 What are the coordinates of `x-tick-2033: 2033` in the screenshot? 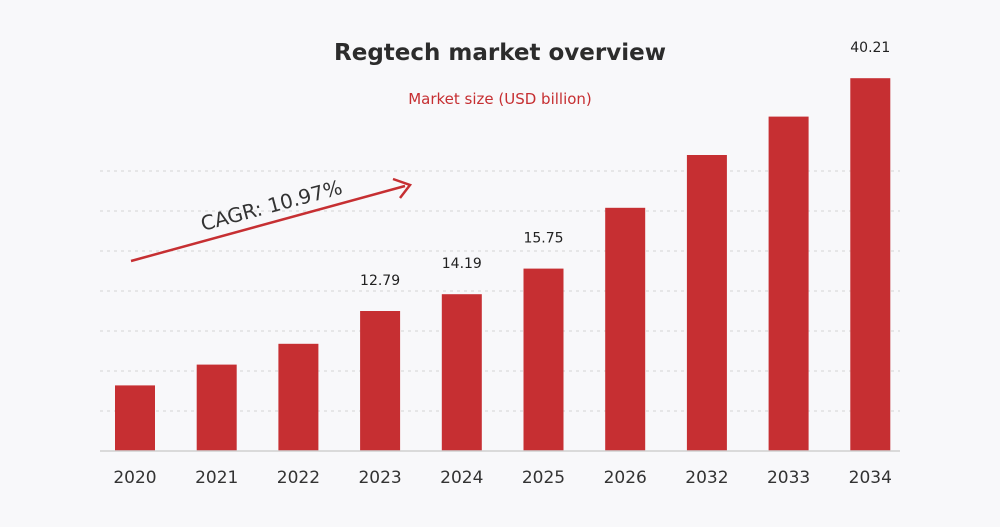 It's located at (788, 478).